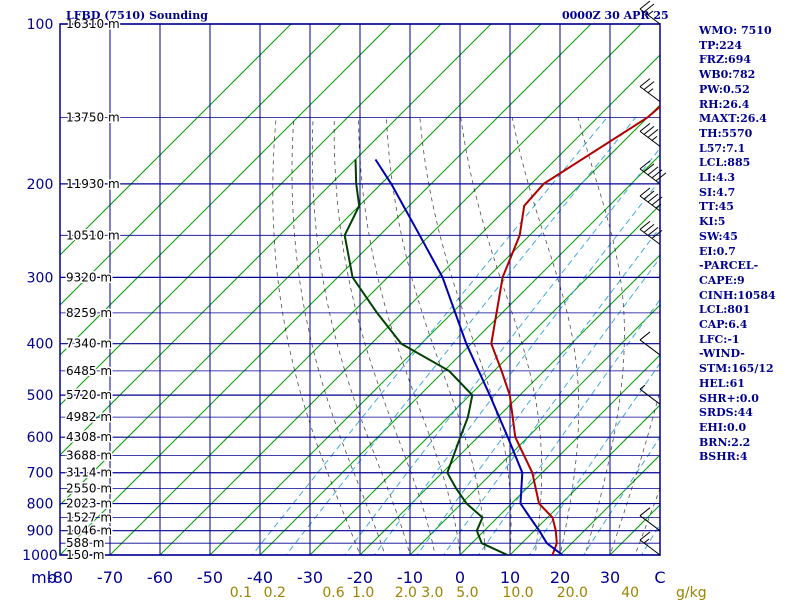 This screenshot has width=800, height=600. Describe the element at coordinates (721, 45) in the screenshot. I see `index-row: TP:224` at that location.